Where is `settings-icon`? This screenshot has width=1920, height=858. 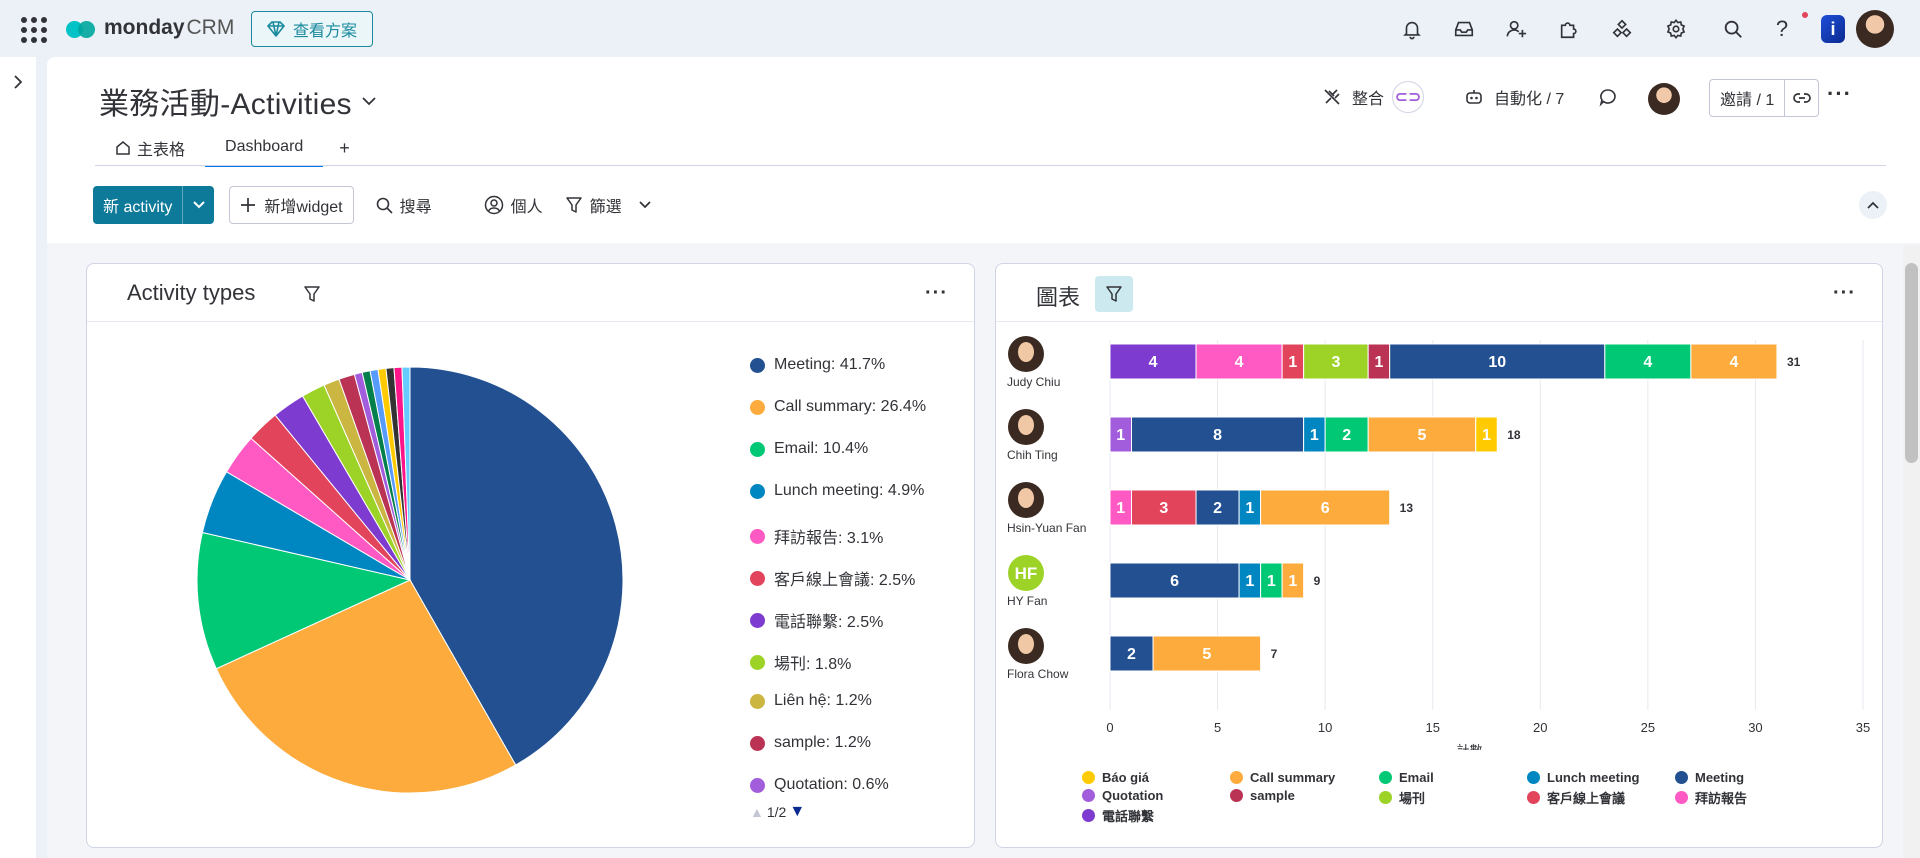 settings-icon is located at coordinates (1676, 29).